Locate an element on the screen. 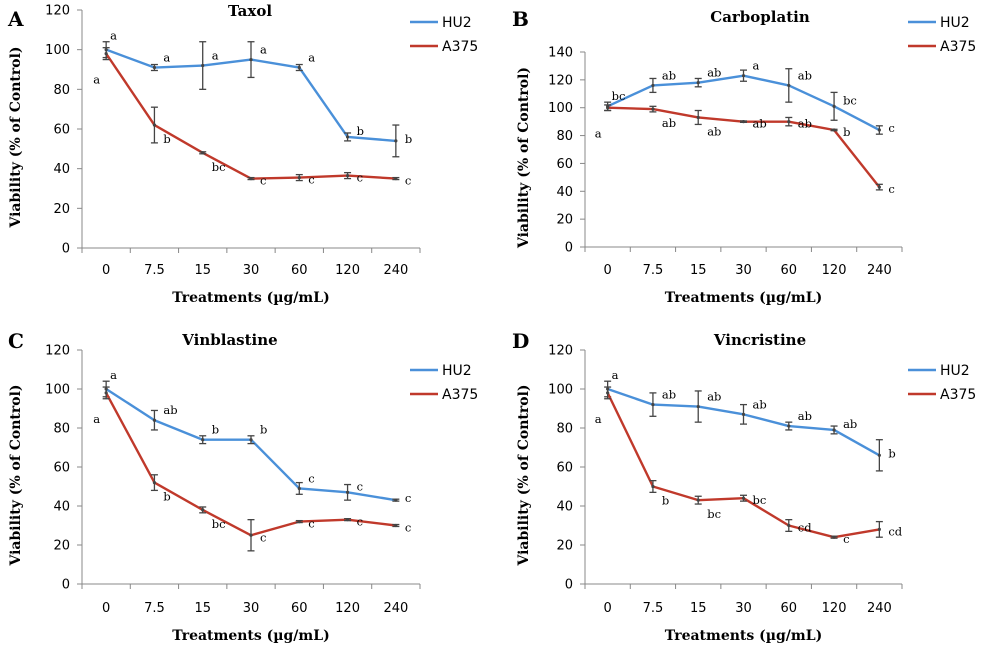 The image size is (1000, 663). y-tick-label: 140 is located at coordinates (560, 53).